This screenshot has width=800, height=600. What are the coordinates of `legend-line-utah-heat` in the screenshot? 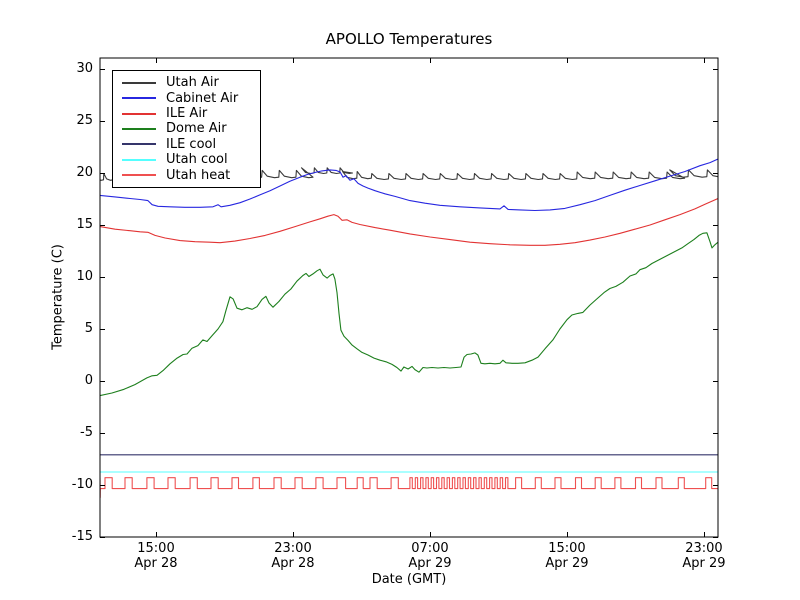 It's located at (139, 175).